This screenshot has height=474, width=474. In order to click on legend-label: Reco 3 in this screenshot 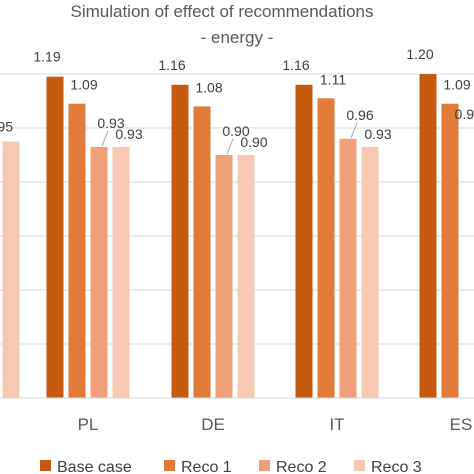, I will do `click(396, 466)`.